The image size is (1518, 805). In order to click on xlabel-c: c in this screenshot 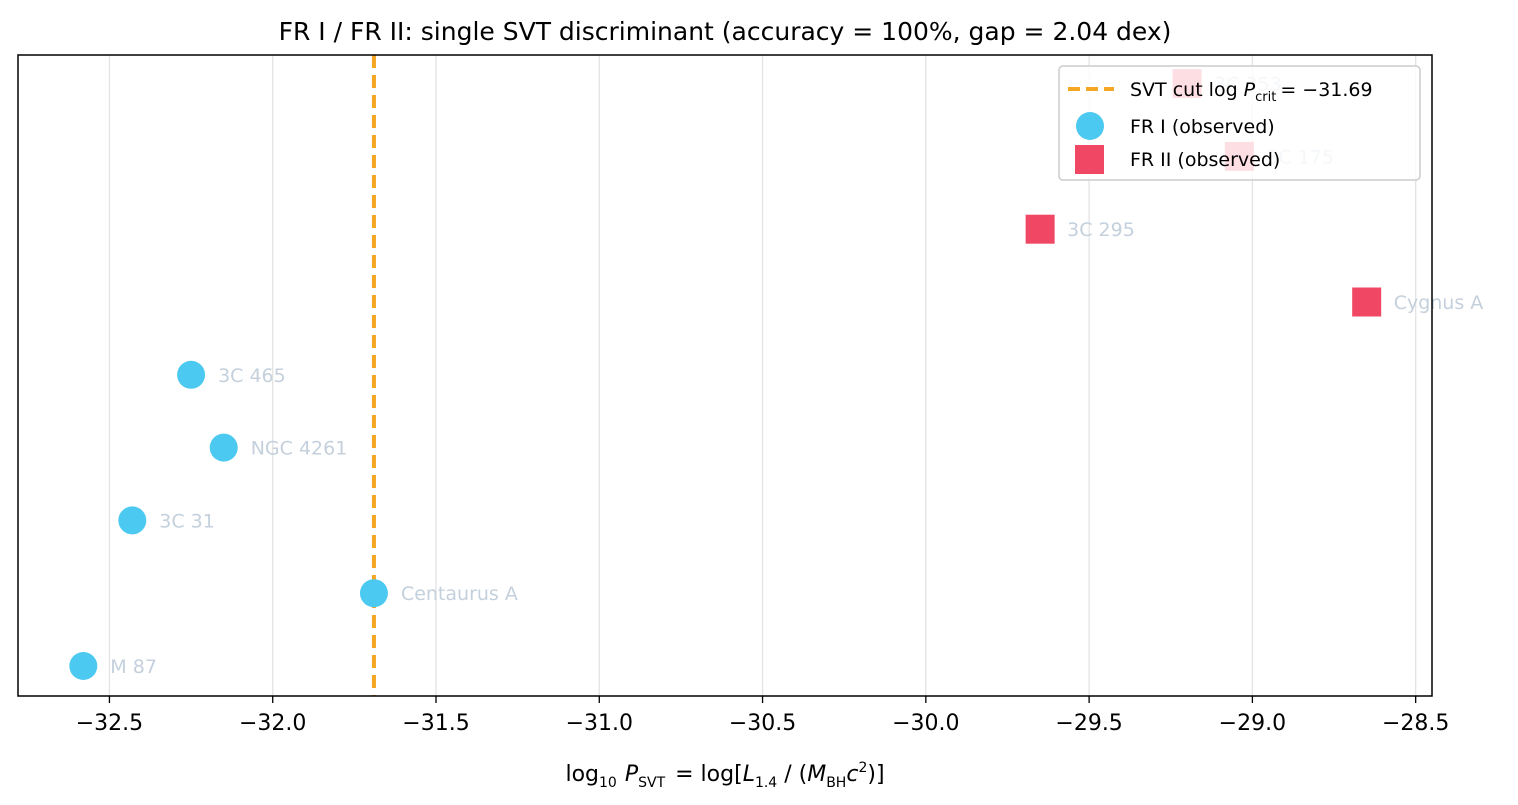, I will do `click(852, 774)`.